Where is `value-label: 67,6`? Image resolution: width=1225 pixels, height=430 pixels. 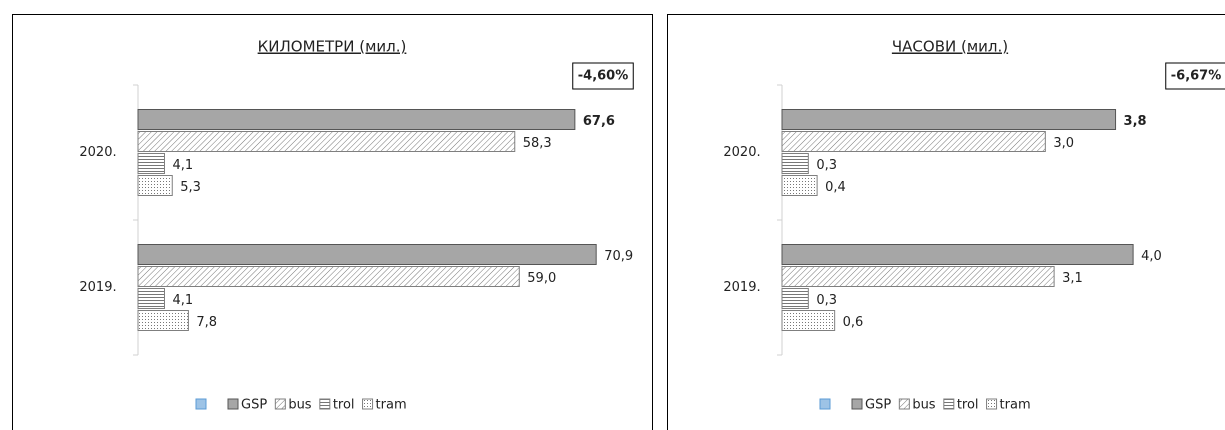
value-label: 67,6 is located at coordinates (599, 121).